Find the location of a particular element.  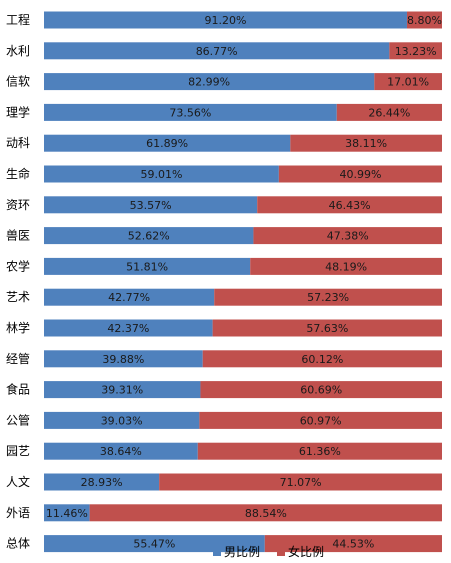

data-label-female: 17.01% is located at coordinates (408, 82).